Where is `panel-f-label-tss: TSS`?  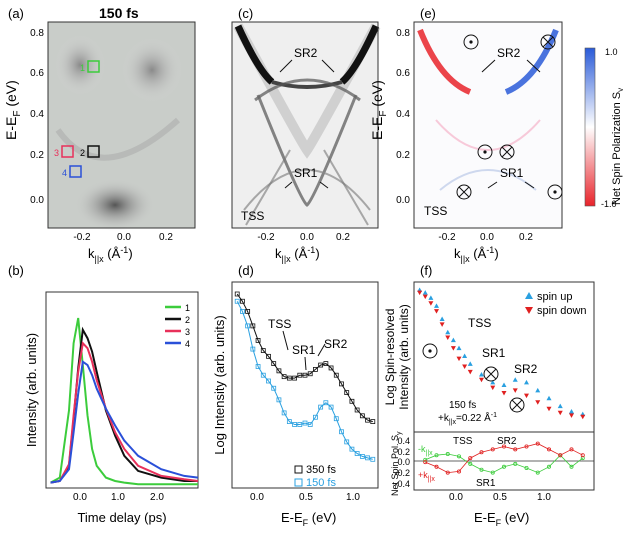
panel-f-label-tss: TSS is located at coordinates (479, 323).